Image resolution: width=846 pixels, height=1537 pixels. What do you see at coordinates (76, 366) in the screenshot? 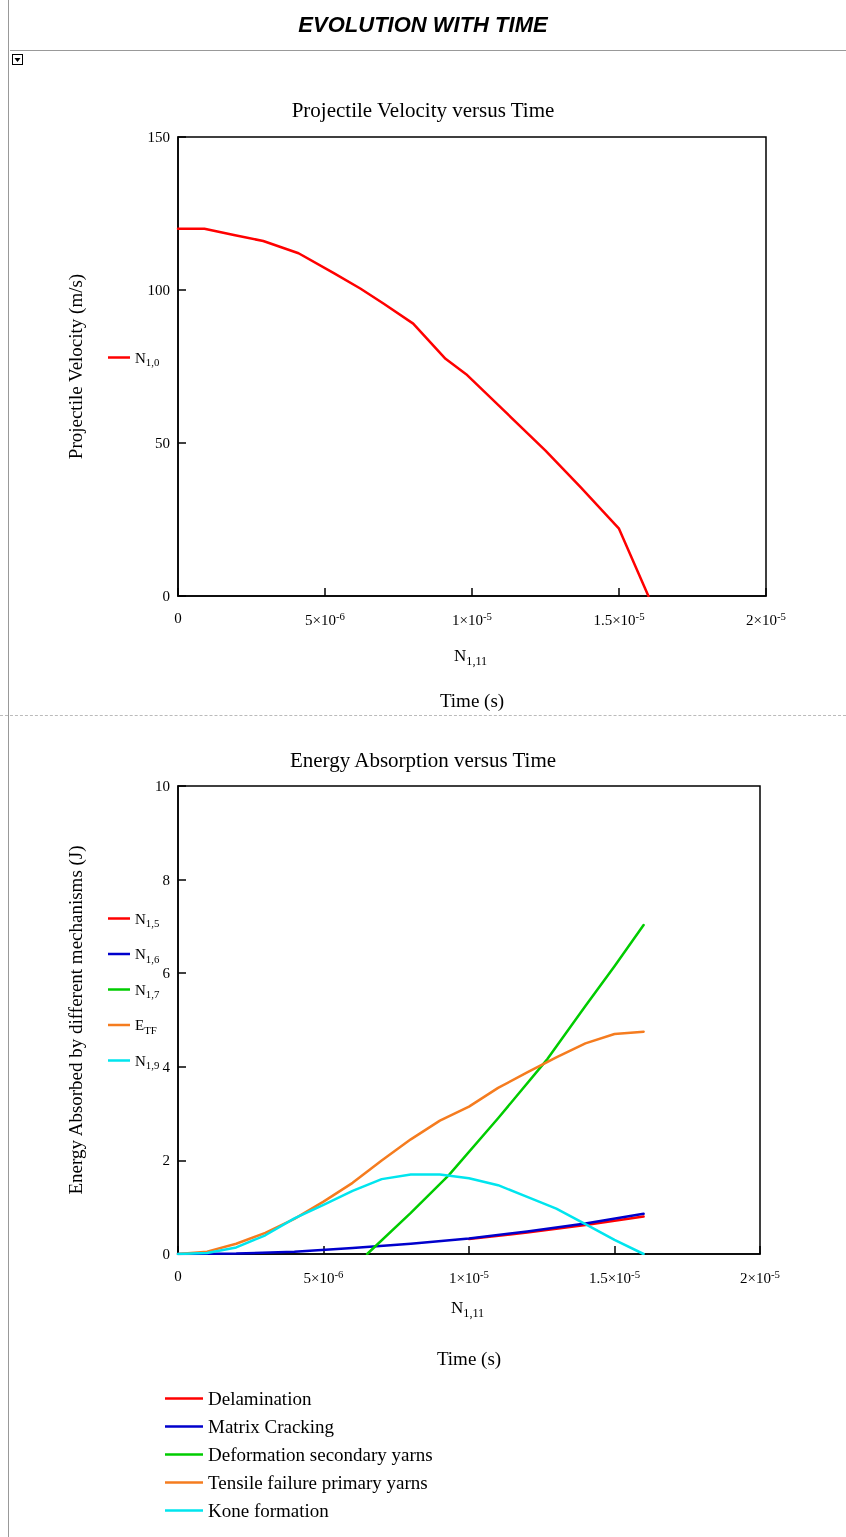
I see `y-axis-title: Projectile Velocity (m/s)` at bounding box center [76, 366].